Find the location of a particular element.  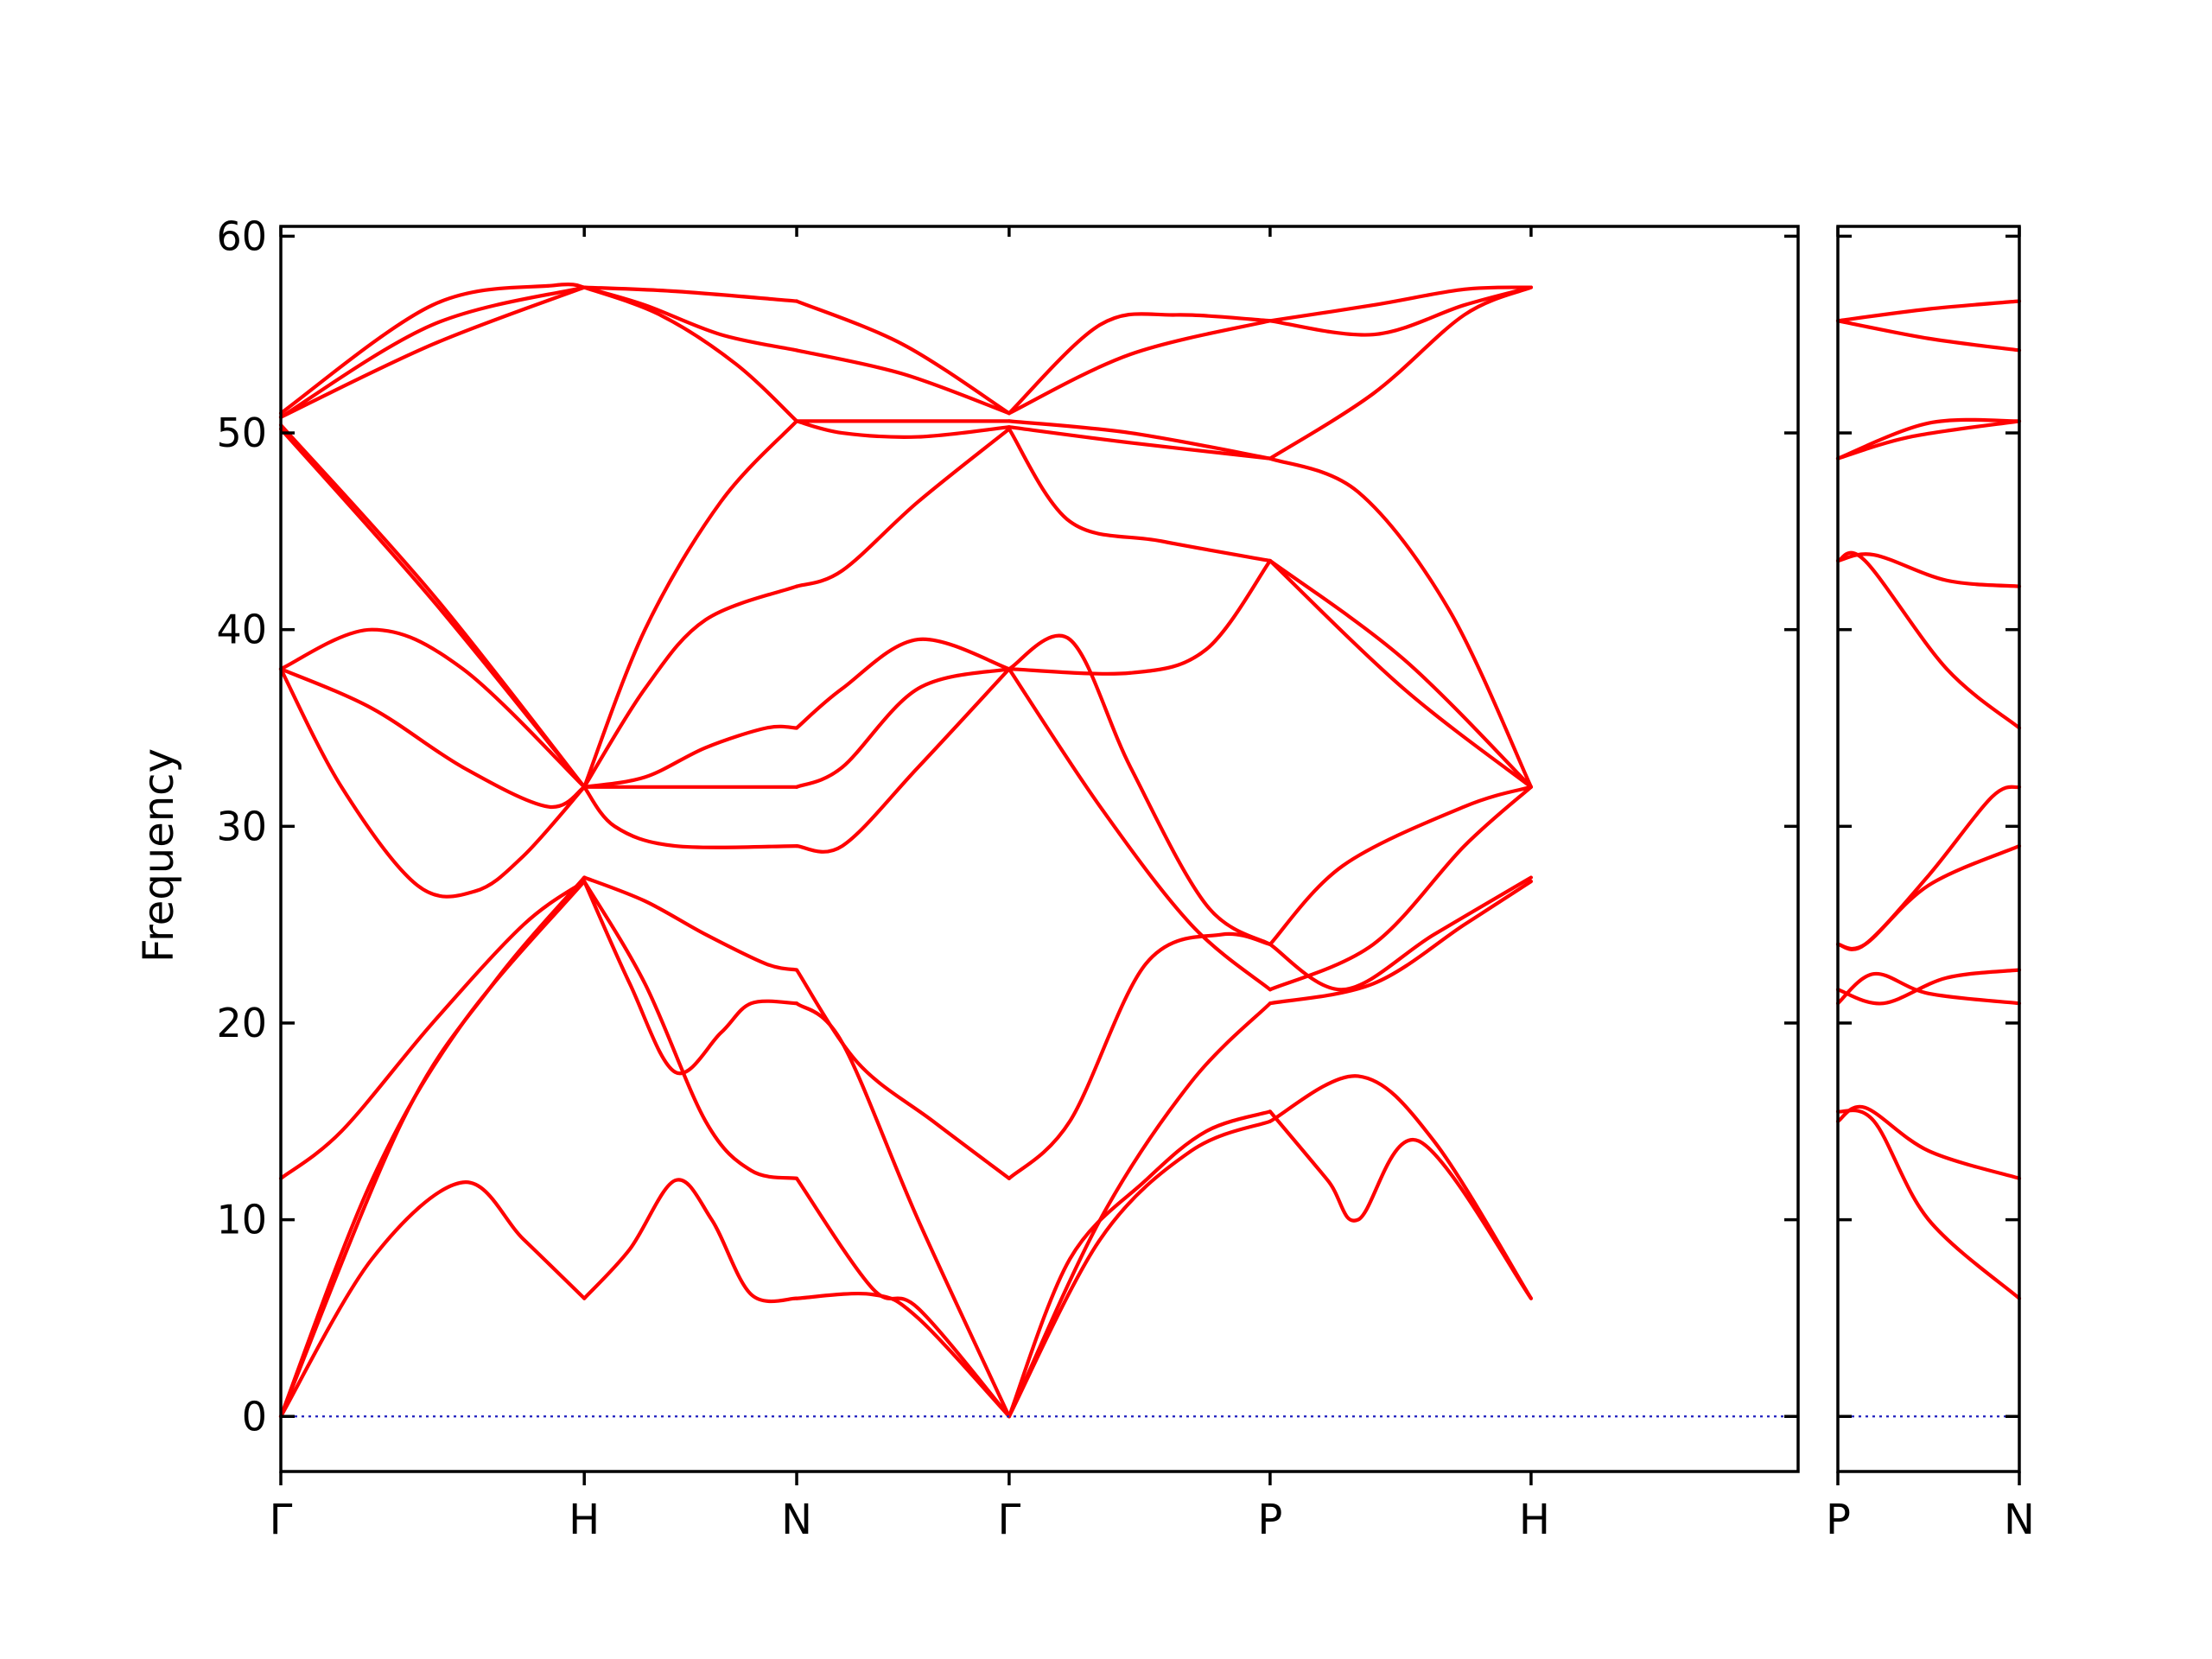

y-tick-label: 40 is located at coordinates (241, 630).